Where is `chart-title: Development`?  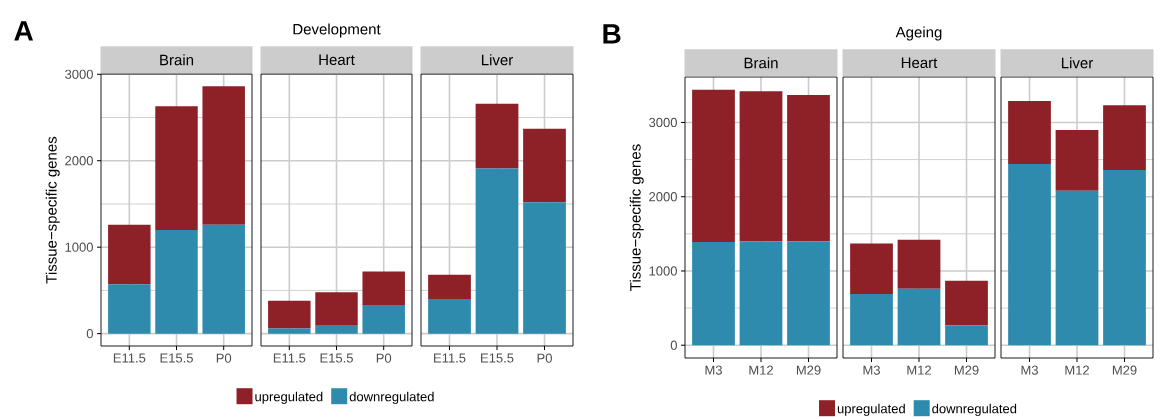
chart-title: Development is located at coordinates (337, 30).